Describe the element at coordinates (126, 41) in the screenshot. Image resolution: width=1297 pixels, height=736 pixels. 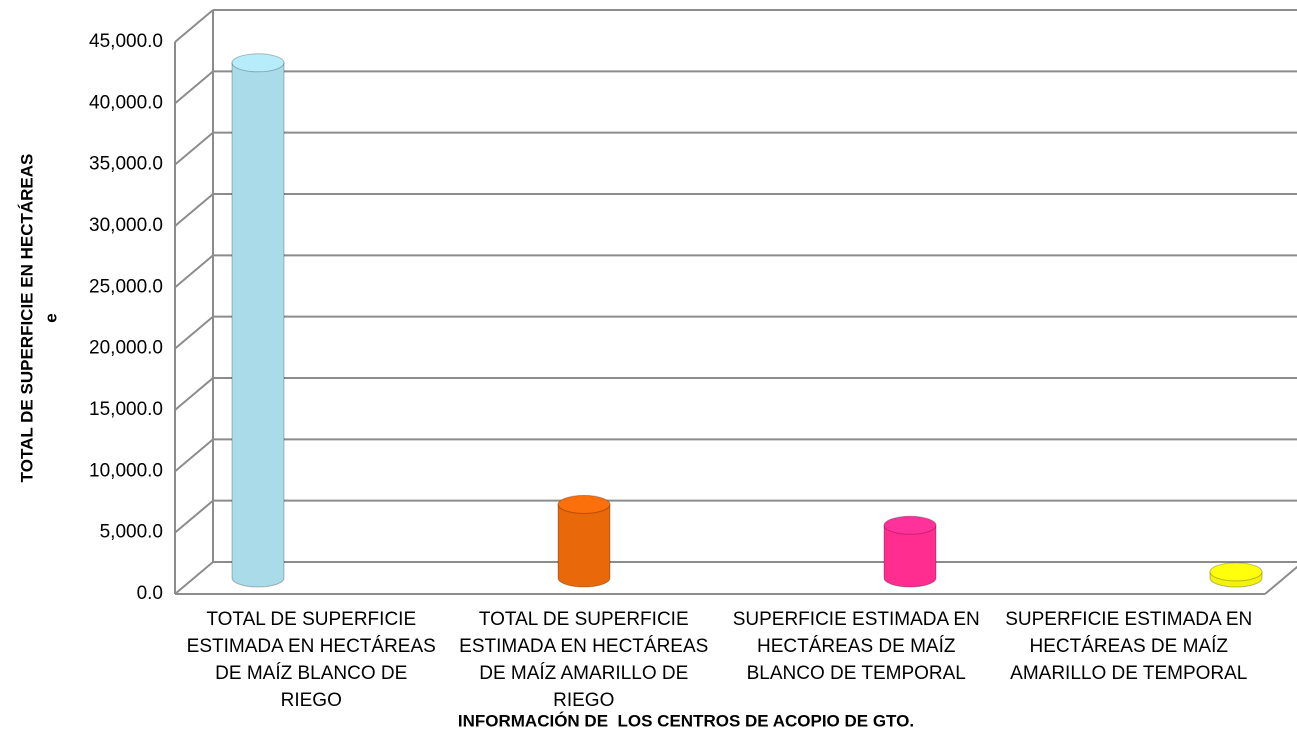
I see `y-tick-label: 45,000.0` at that location.